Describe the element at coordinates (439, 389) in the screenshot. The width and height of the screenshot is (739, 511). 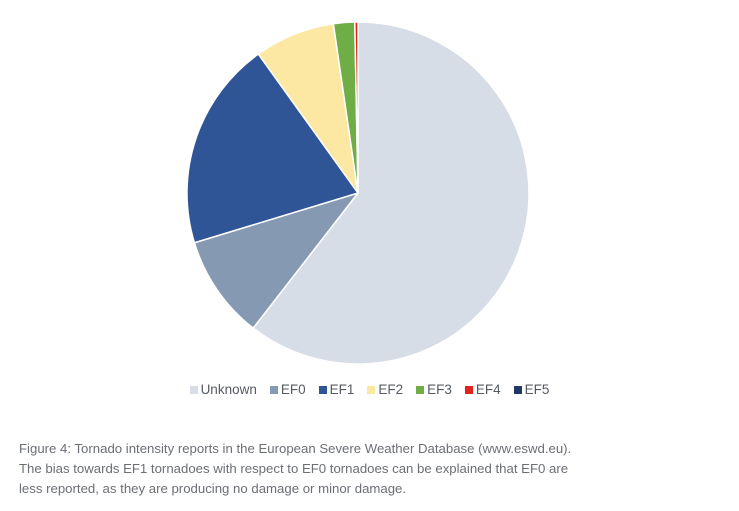
I see `legend-label-ef3: EF3` at that location.